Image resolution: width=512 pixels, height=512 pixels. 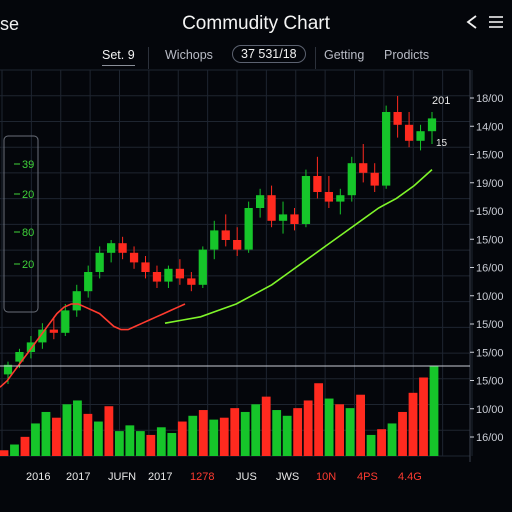 What do you see at coordinates (496, 24) in the screenshot?
I see `menu-icon` at bounding box center [496, 24].